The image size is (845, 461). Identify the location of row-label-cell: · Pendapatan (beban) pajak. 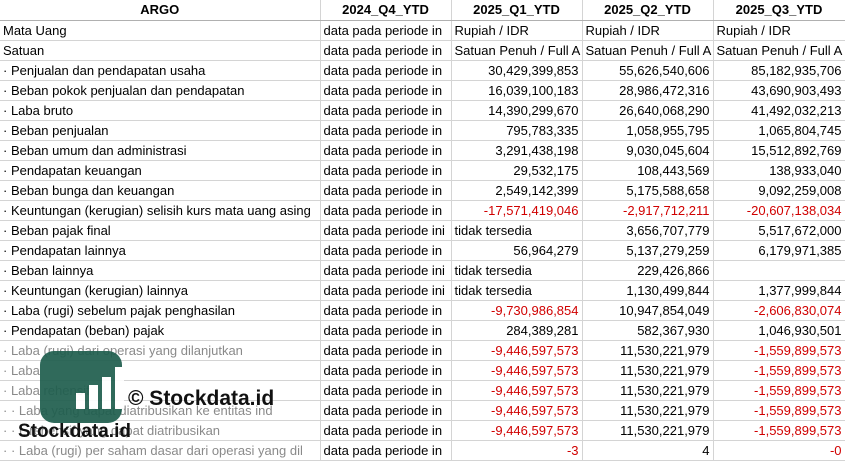
(160, 330).